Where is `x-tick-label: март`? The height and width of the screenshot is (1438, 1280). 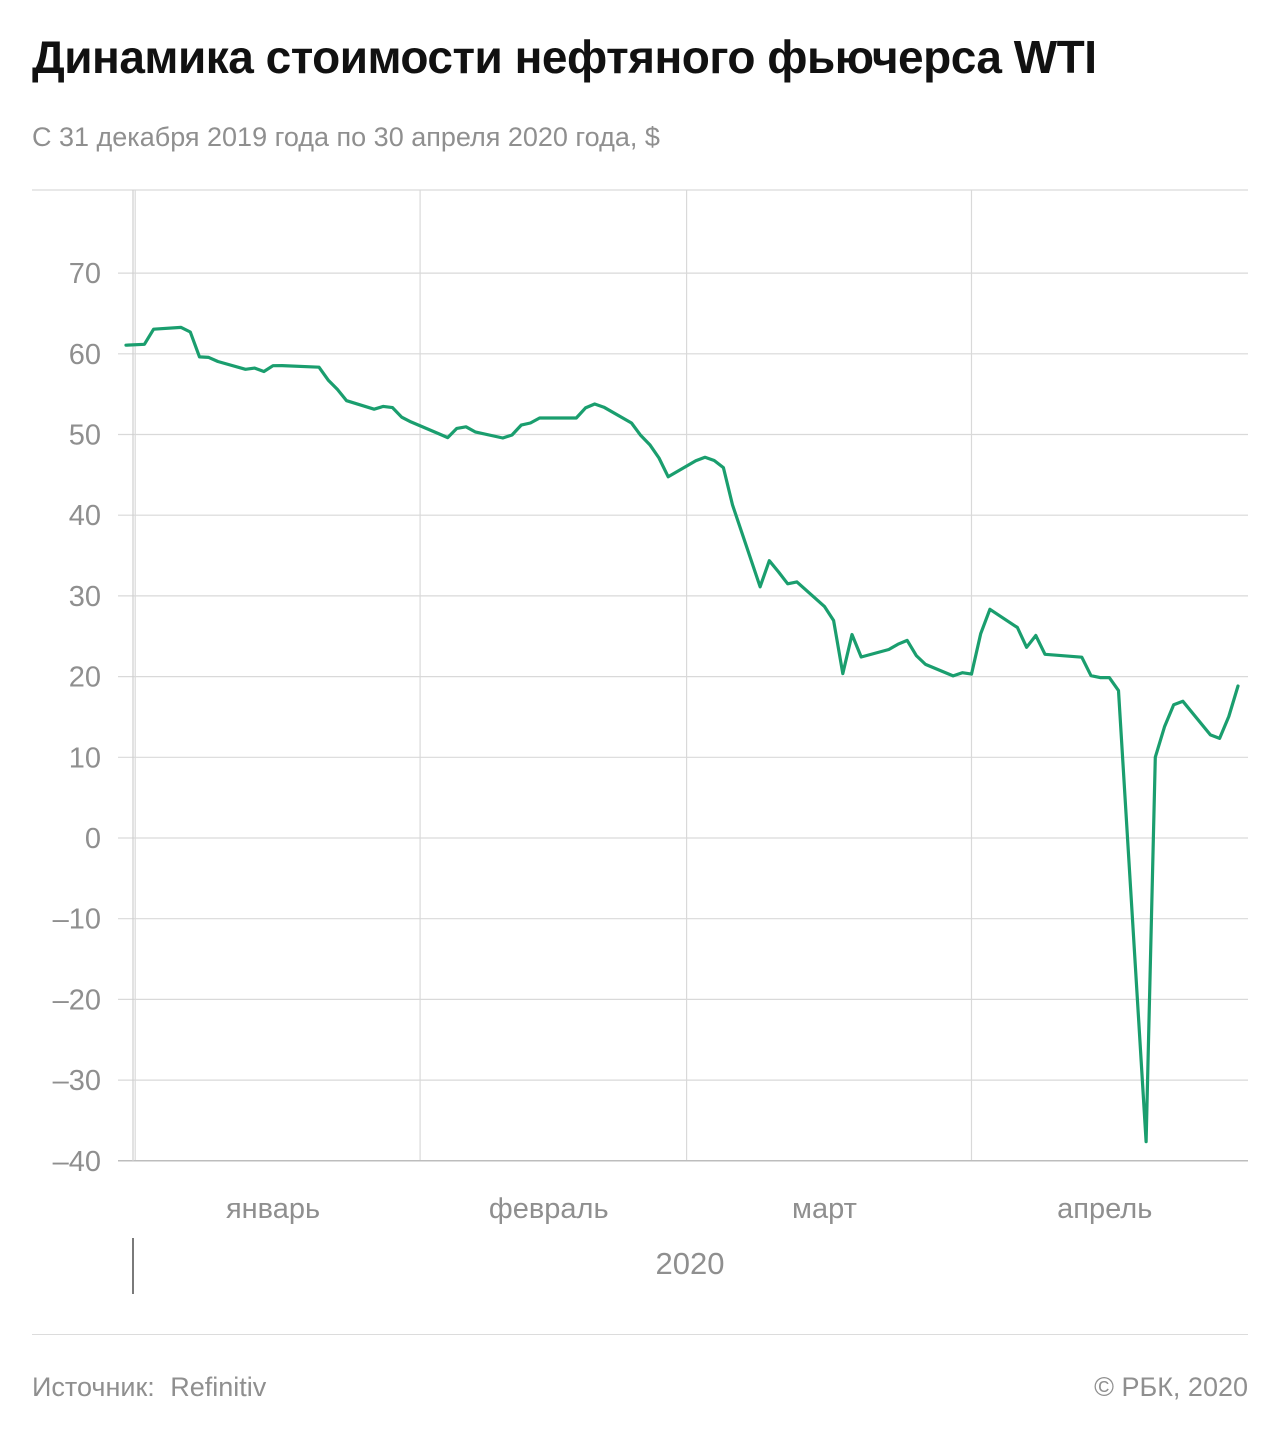
x-tick-label: март is located at coordinates (824, 1209).